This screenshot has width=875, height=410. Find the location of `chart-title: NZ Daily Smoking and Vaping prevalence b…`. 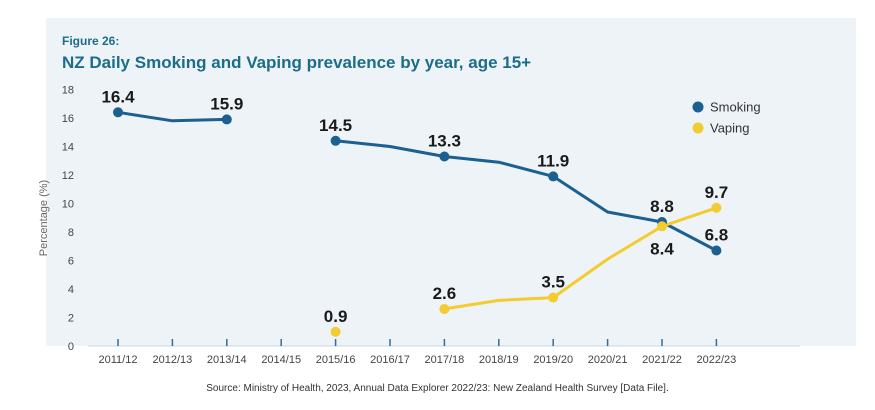

chart-title: NZ Daily Smoking and Vaping prevalence b… is located at coordinates (297, 62).